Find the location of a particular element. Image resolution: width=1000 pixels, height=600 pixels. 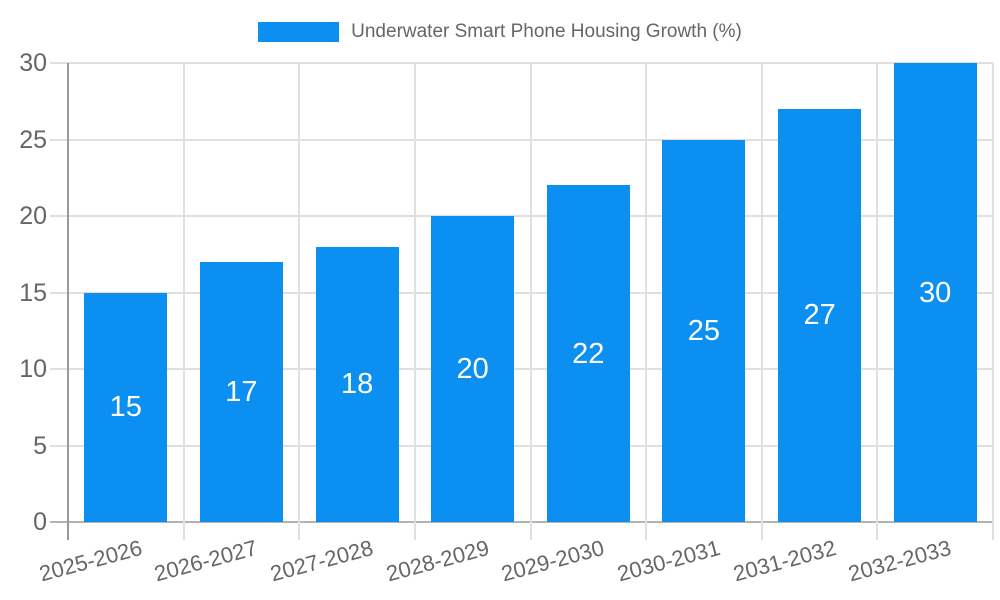

y-tick-label: 15 is located at coordinates (33, 292).